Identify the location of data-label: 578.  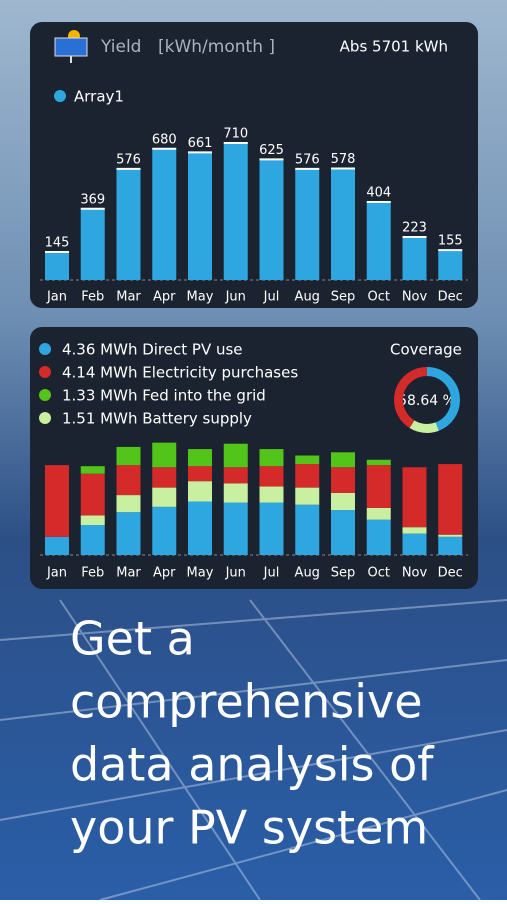
(343, 159).